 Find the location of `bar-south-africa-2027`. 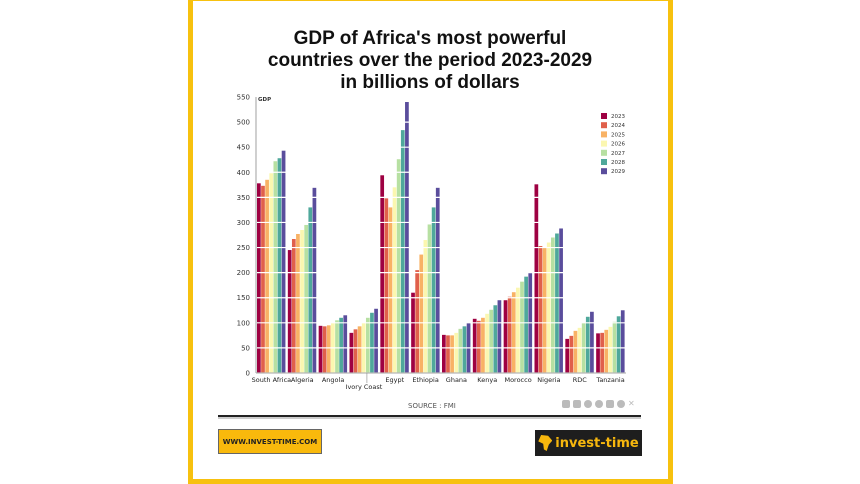

bar-south-africa-2027 is located at coordinates (275, 267).